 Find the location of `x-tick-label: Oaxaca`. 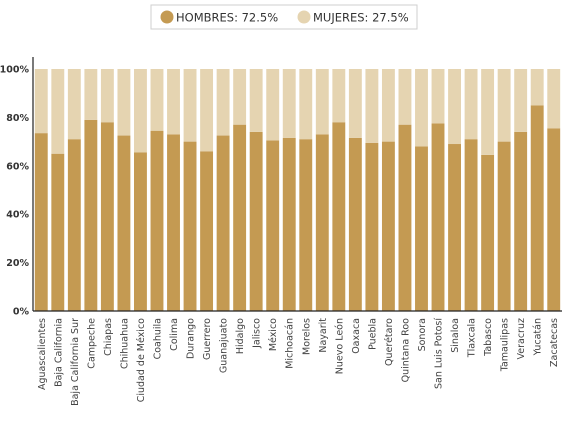

x-tick-label: Oaxaca is located at coordinates (356, 336).